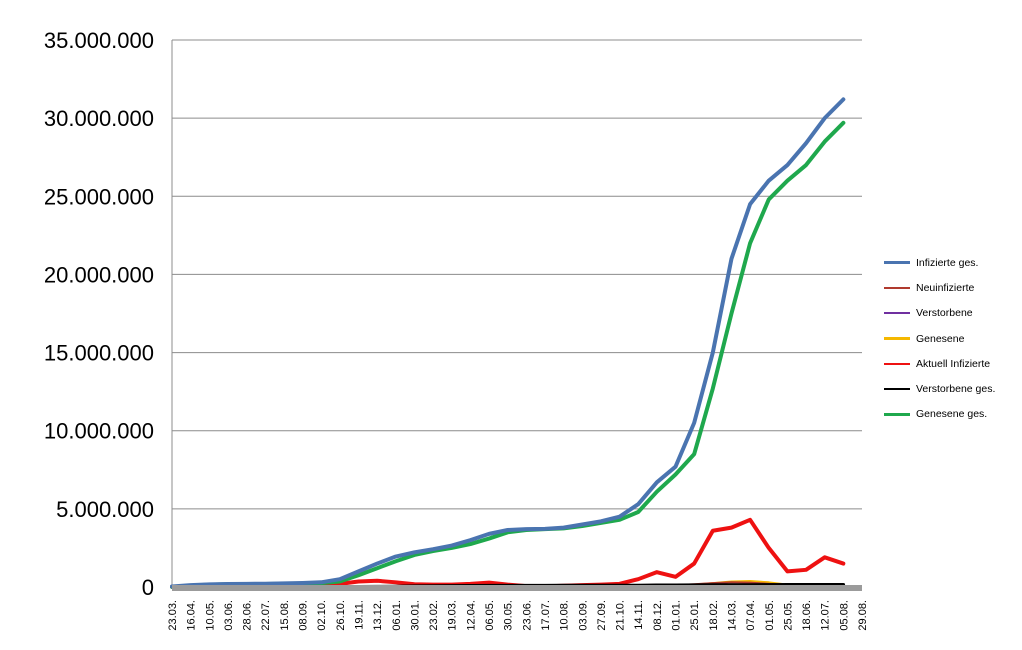 The width and height of the screenshot is (1022, 650). I want to click on x-tick-label: 27.09., so click(602, 615).